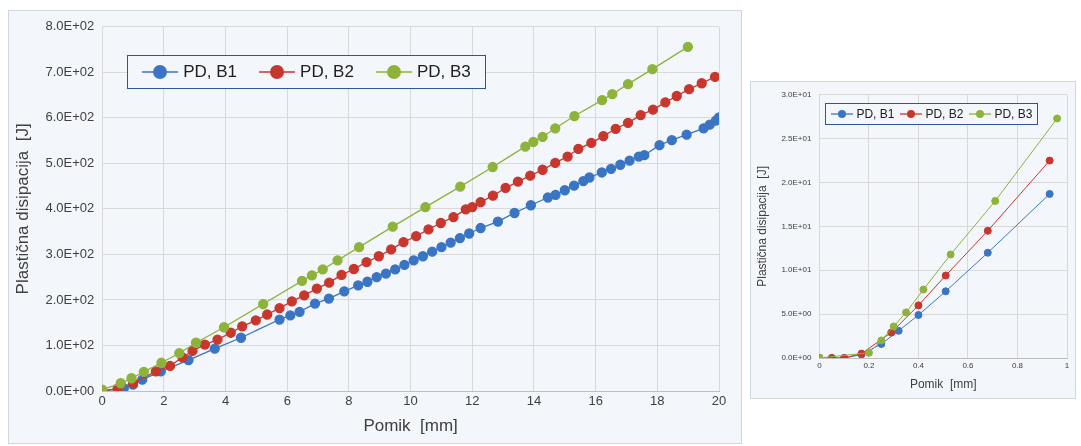  Describe the element at coordinates (410, 401) in the screenshot. I see `x-tick-label: 10` at that location.